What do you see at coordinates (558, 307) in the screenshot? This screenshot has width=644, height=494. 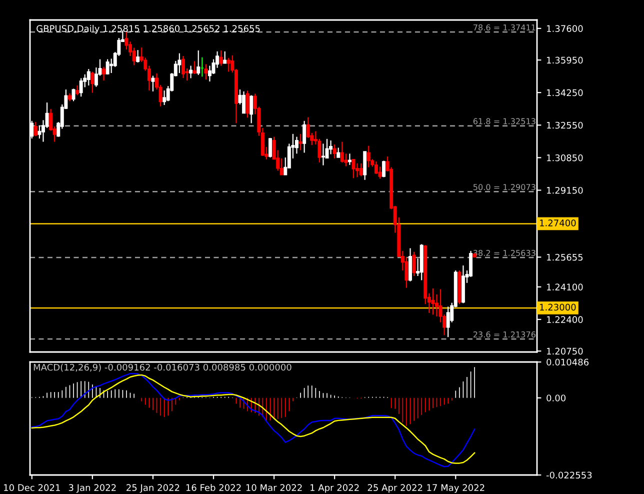 I see `ref-line-label: 1.23000` at bounding box center [558, 307].